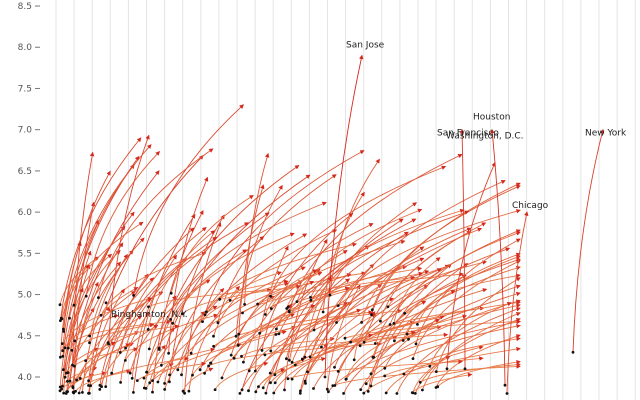 The height and width of the screenshot is (400, 640). What do you see at coordinates (25, 378) in the screenshot?
I see `y-tick-label: 4.0` at bounding box center [25, 378].